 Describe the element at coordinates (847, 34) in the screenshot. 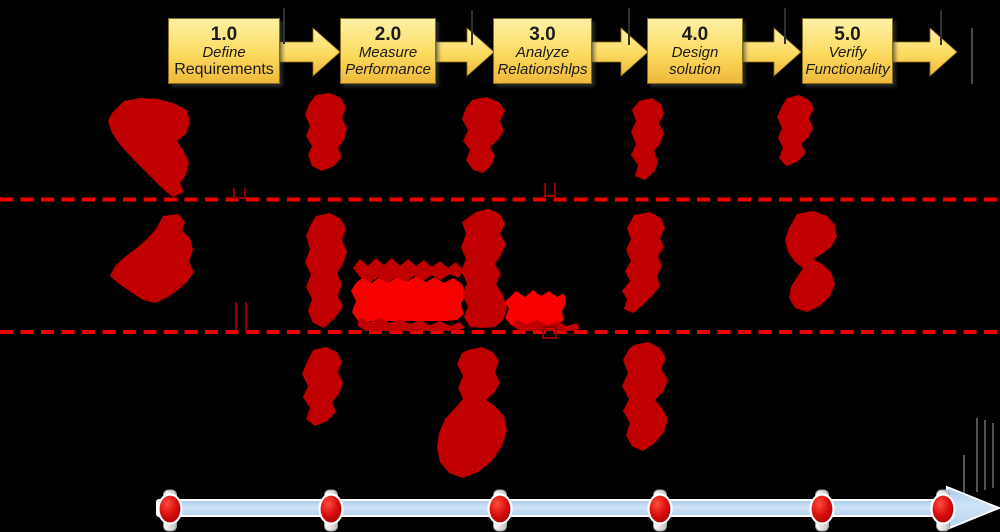

I see `step-number: 5.0` at that location.